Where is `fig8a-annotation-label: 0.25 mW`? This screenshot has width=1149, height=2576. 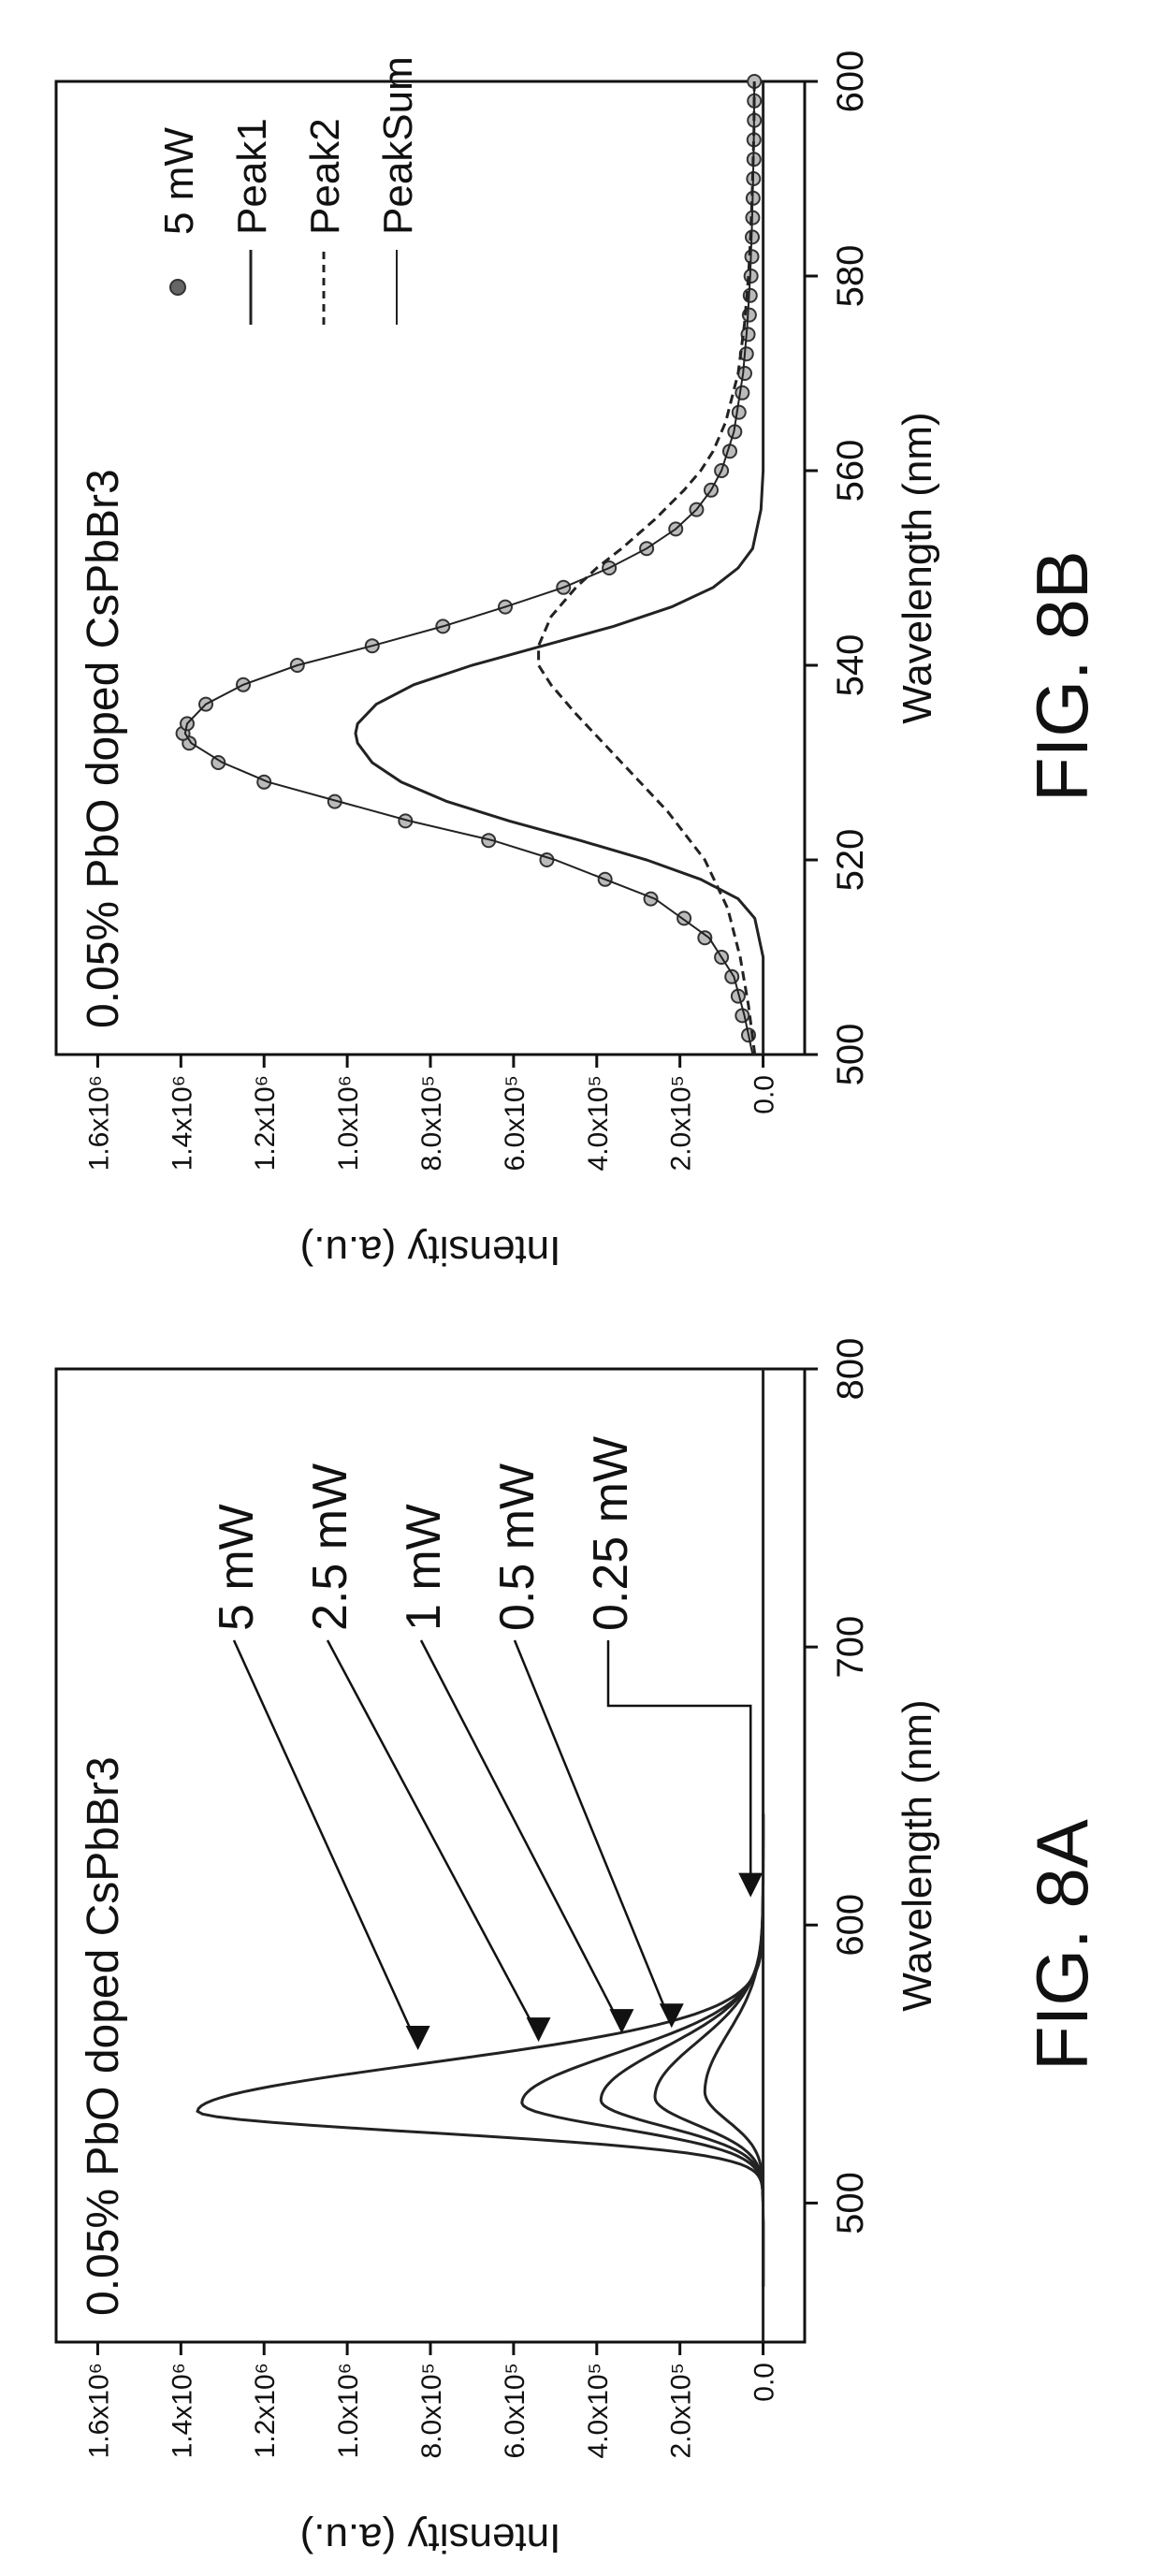 fig8a-annotation-label: 0.25 mW is located at coordinates (611, 1533).